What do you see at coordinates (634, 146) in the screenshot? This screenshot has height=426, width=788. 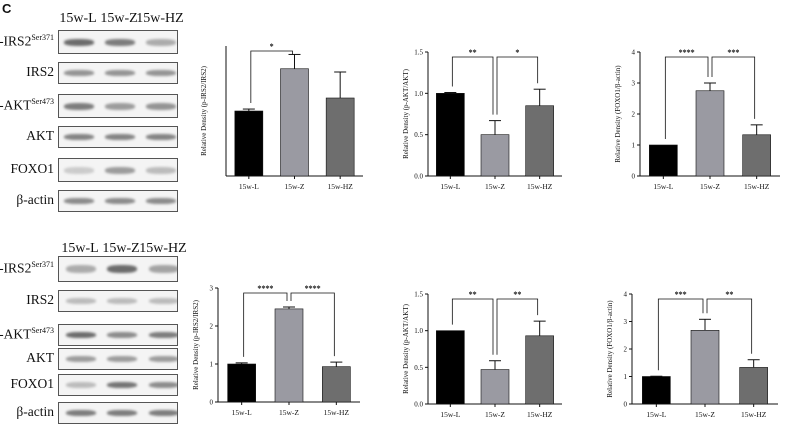 I see `y-tick-label: 1` at bounding box center [634, 146].